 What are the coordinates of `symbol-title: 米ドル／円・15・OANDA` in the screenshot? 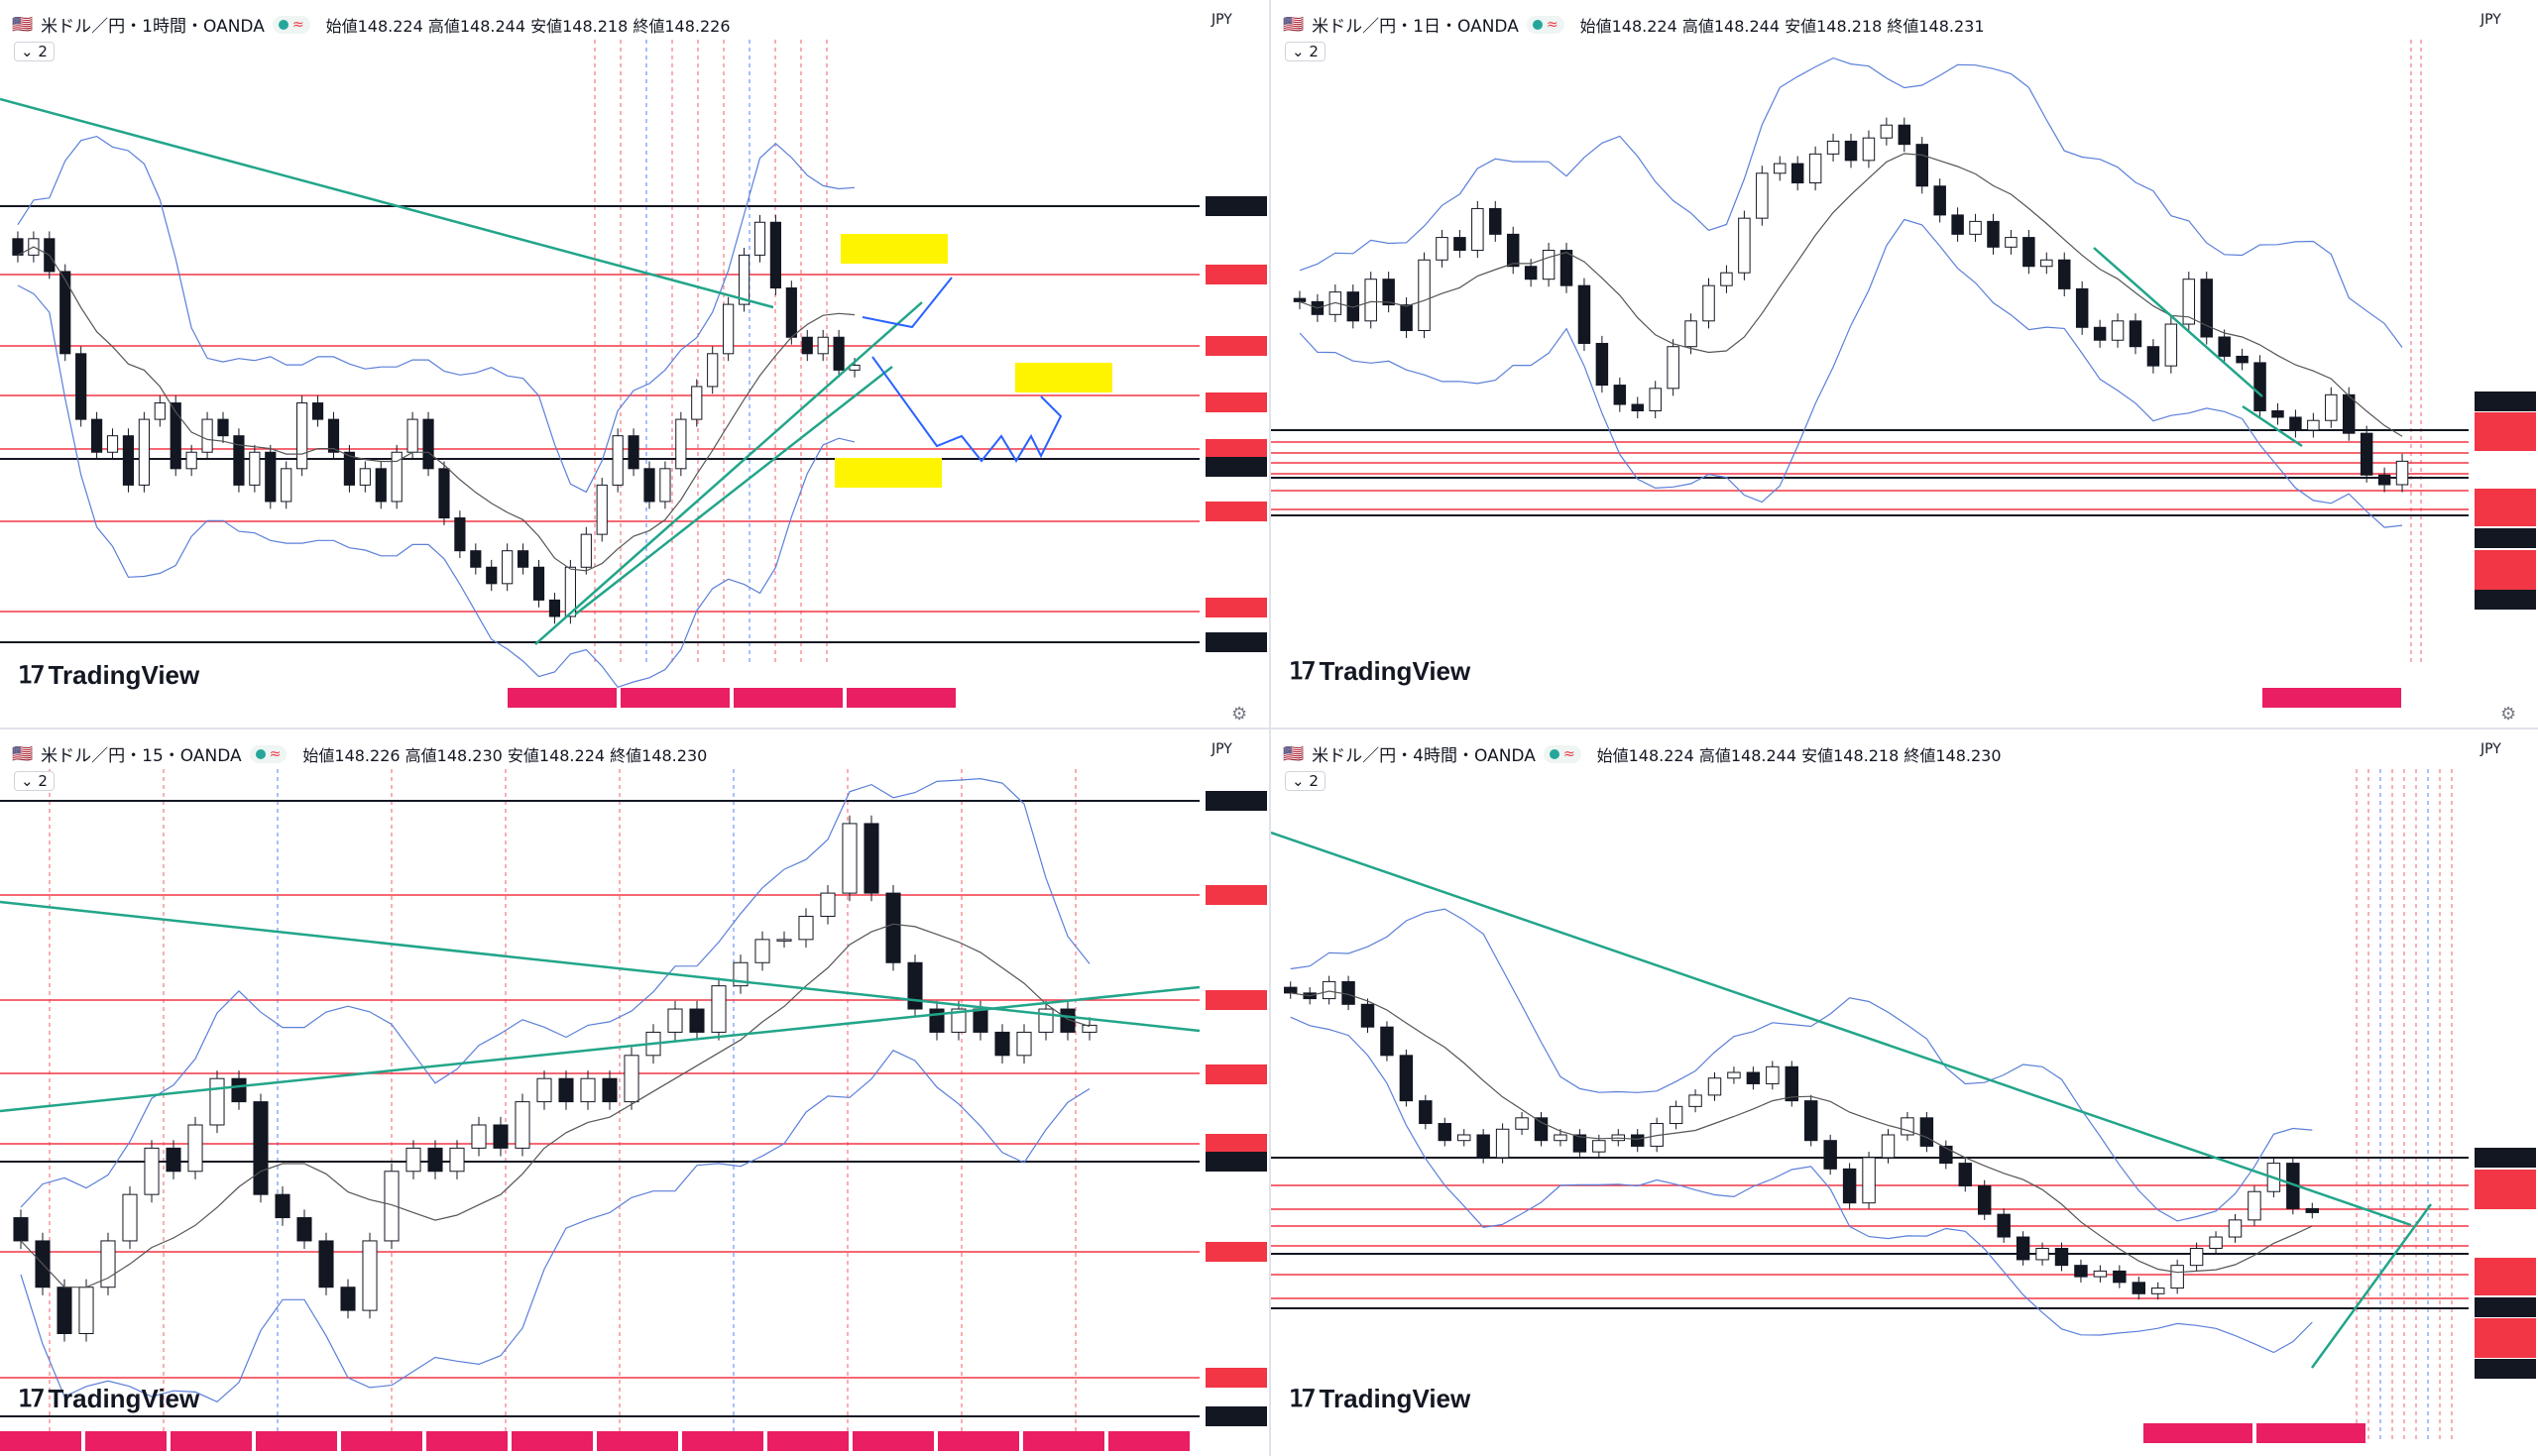 It's located at (141, 756).